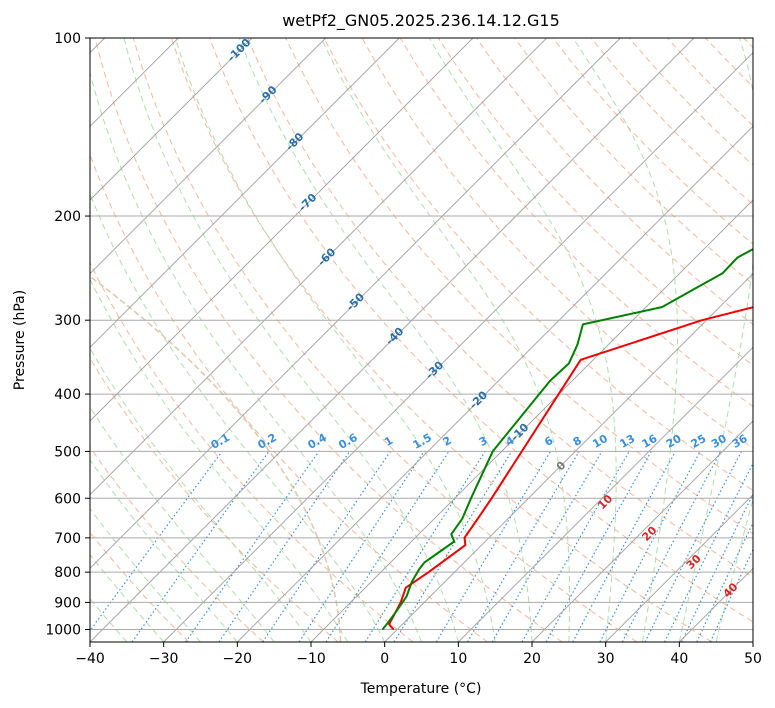 This screenshot has height=708, width=775. What do you see at coordinates (388, 441) in the screenshot?
I see `mixing-ratio-label: 1` at bounding box center [388, 441].